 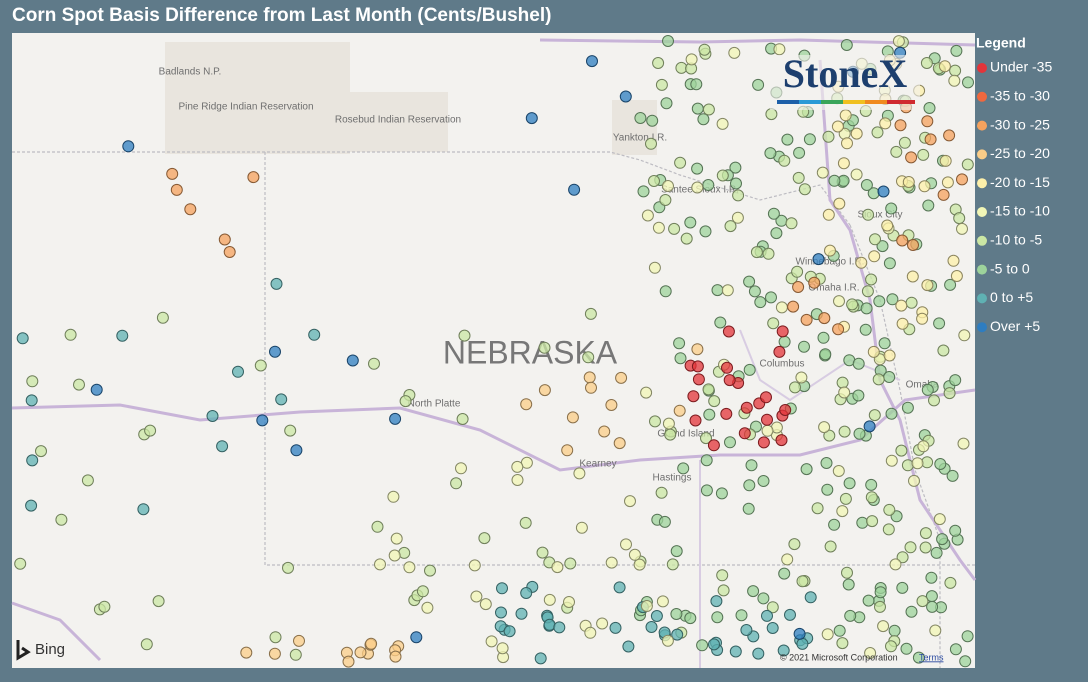 I want to click on map-label: Kearney, so click(x=597, y=464).